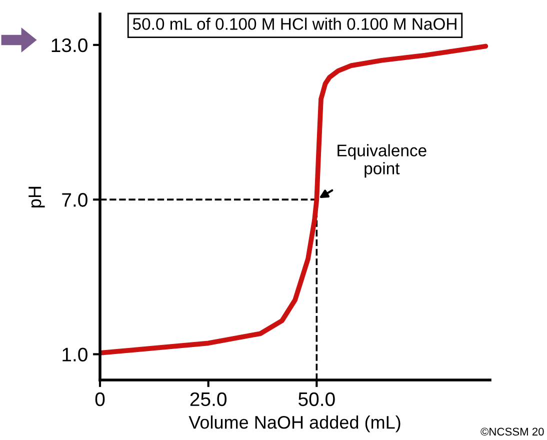 This screenshot has height=440, width=547. What do you see at coordinates (100, 399) in the screenshot?
I see `x-tick-label: 0` at bounding box center [100, 399].